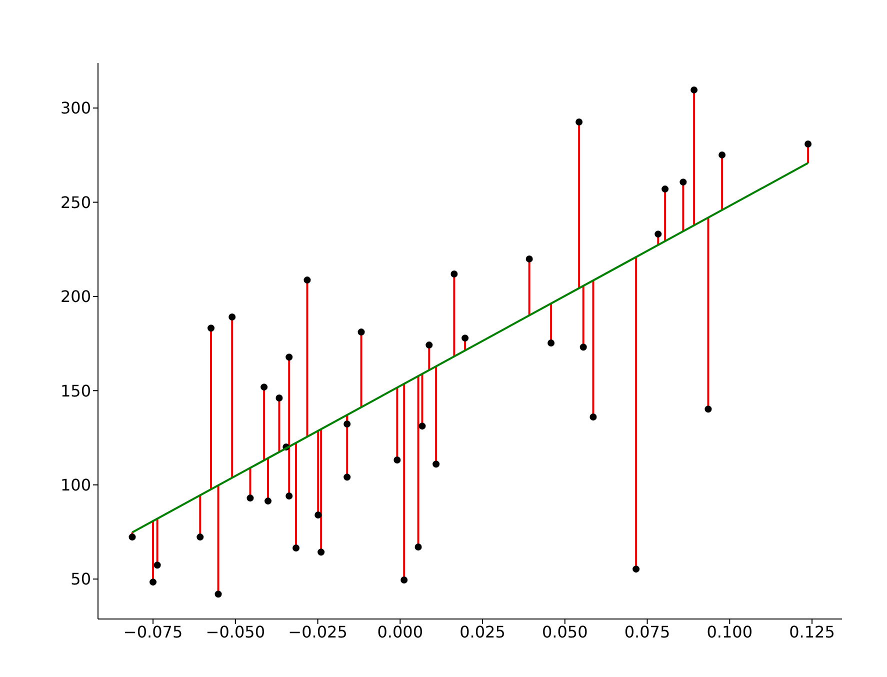 This screenshot has height=677, width=887. What do you see at coordinates (647, 632) in the screenshot?
I see `x-tick-label: 0.075` at bounding box center [647, 632].